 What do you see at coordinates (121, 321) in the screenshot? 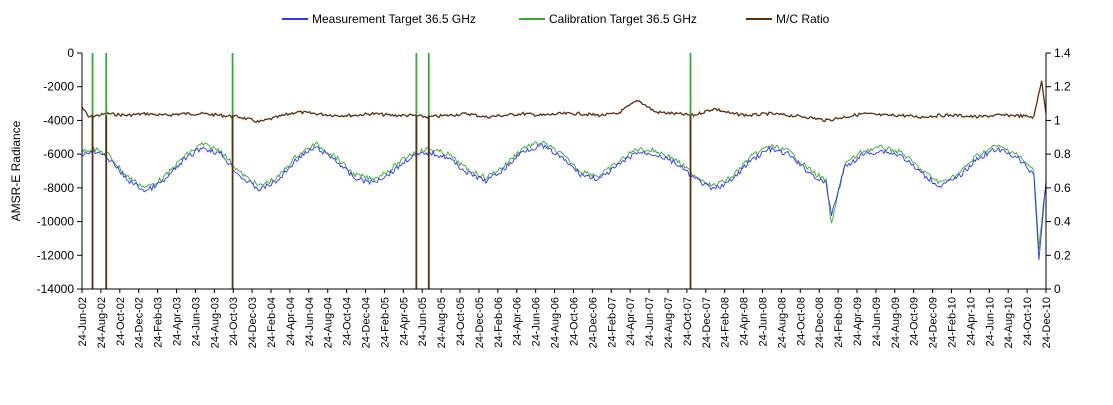
I see `x-tick-label: 24-Oct-02` at bounding box center [121, 321].